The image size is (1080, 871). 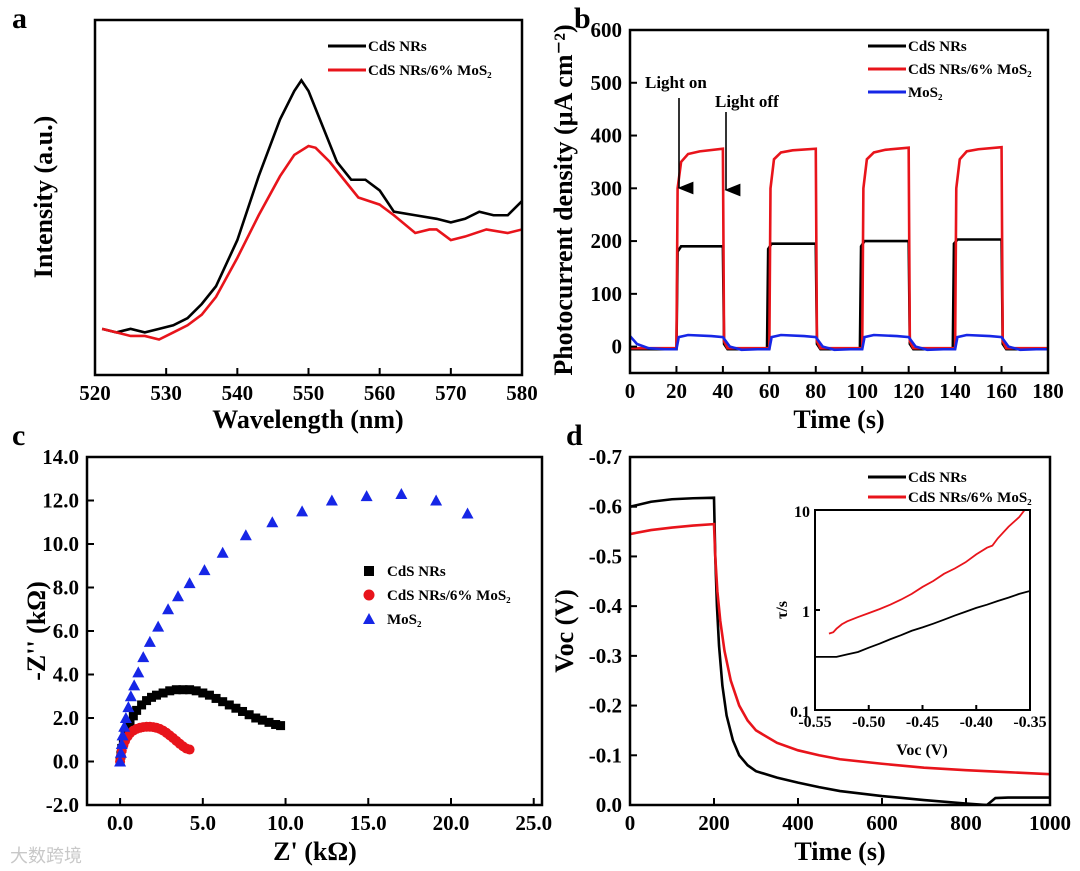 I want to click on y-tick-label: -0.6, so click(x=605, y=507).